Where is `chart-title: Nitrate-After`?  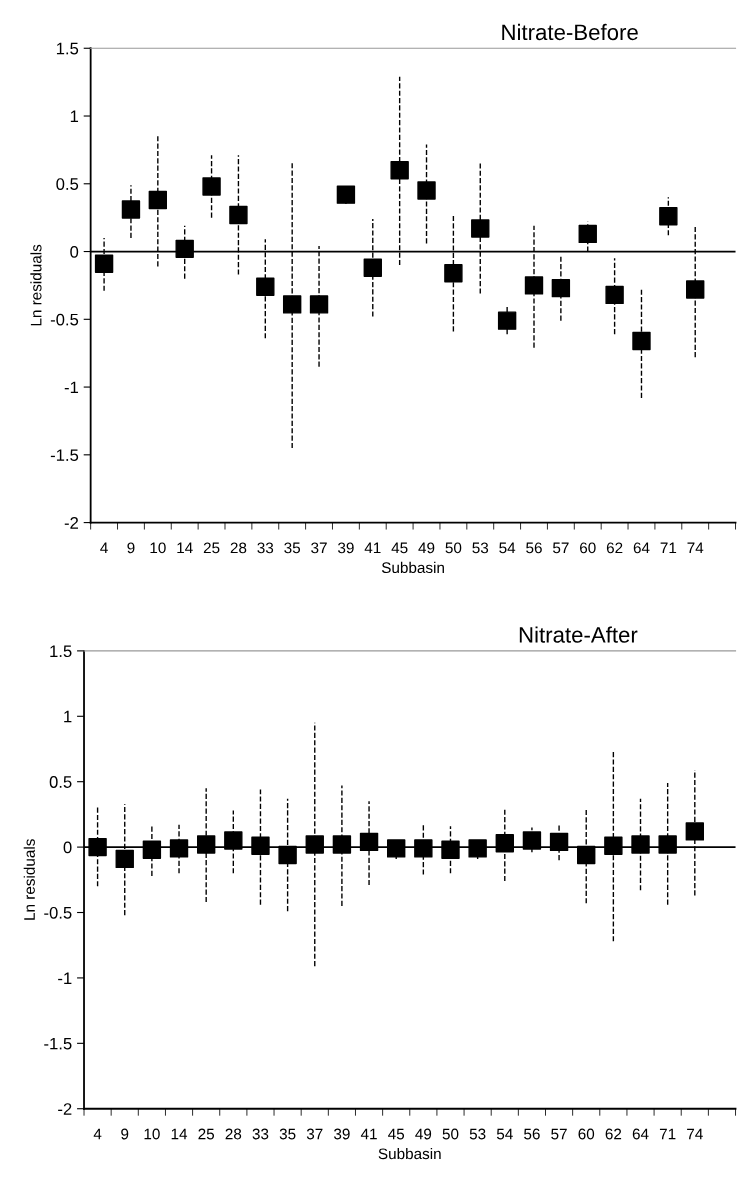 chart-title: Nitrate-After is located at coordinates (578, 634).